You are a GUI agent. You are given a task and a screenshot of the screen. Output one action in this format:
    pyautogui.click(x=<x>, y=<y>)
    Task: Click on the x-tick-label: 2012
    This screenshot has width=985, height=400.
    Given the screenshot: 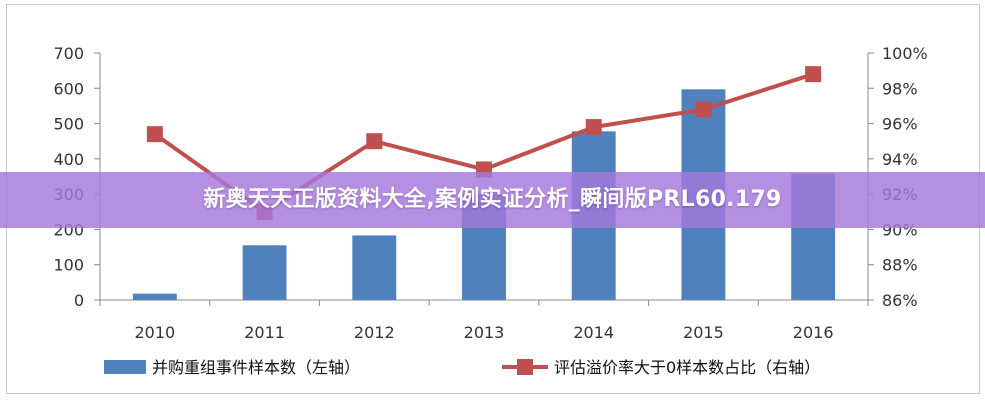 What is the action you would take?
    pyautogui.click(x=374, y=332)
    